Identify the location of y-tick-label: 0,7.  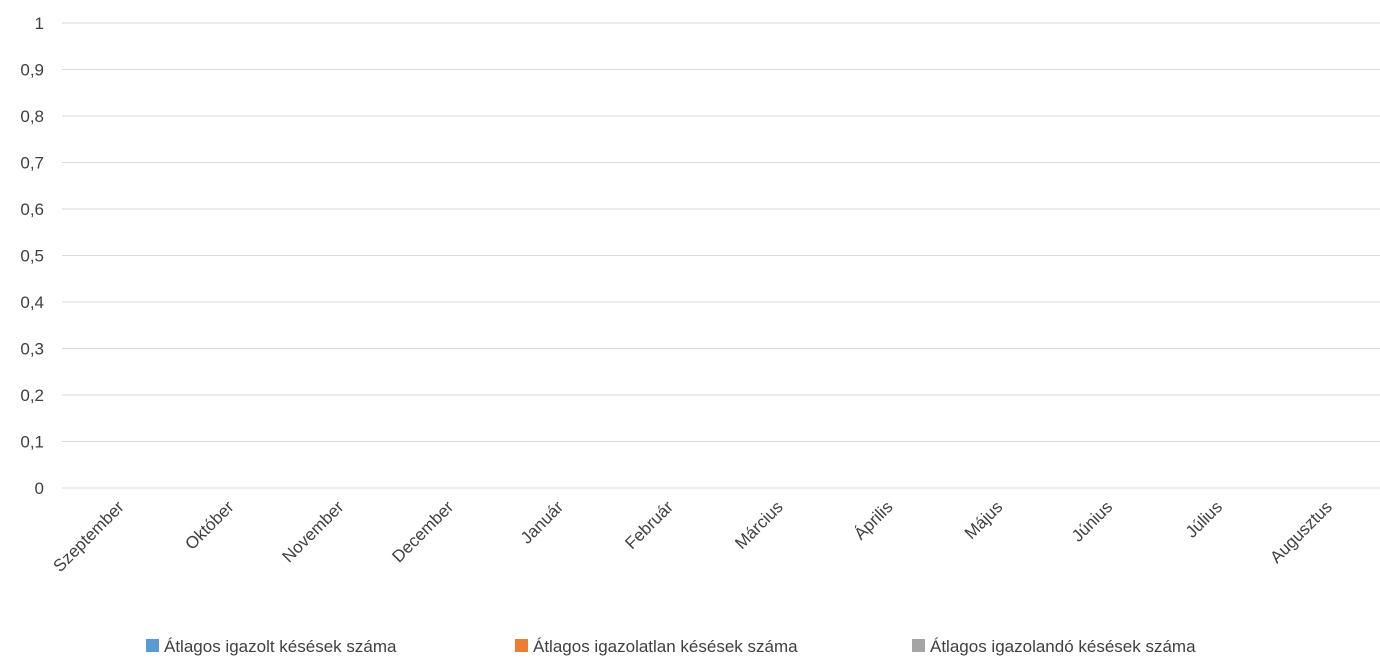
(32, 163).